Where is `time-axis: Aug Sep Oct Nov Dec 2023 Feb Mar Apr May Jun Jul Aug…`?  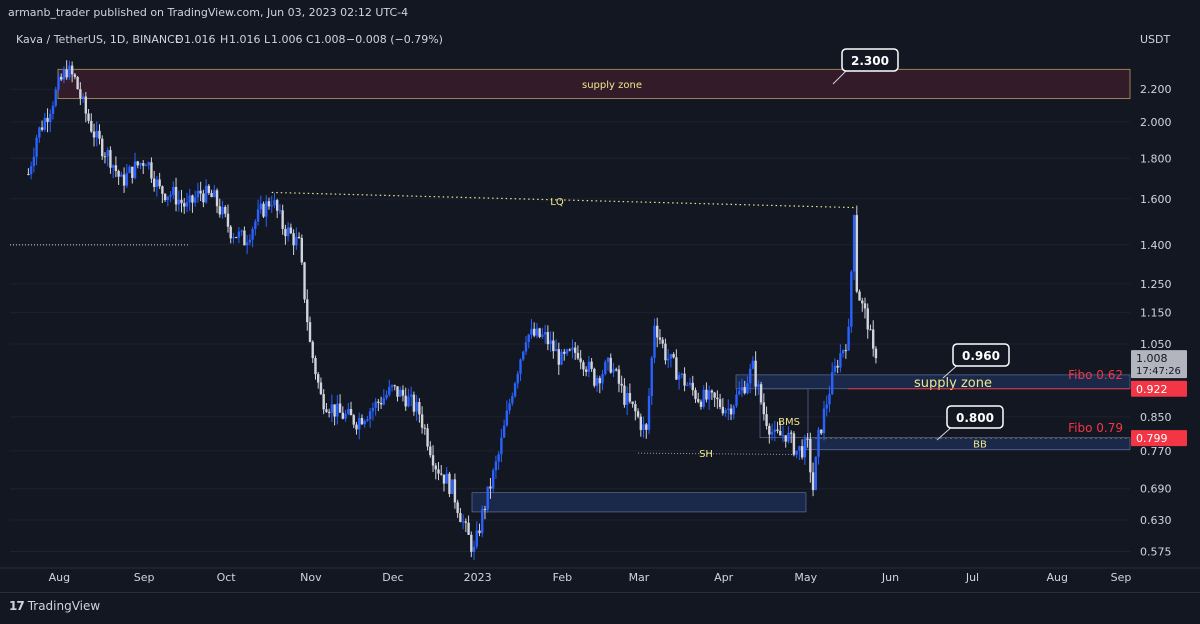 time-axis: Aug Sep Oct Nov Dec 2023 Feb Mar Apr May Jun Jul Aug… is located at coordinates (600, 575).